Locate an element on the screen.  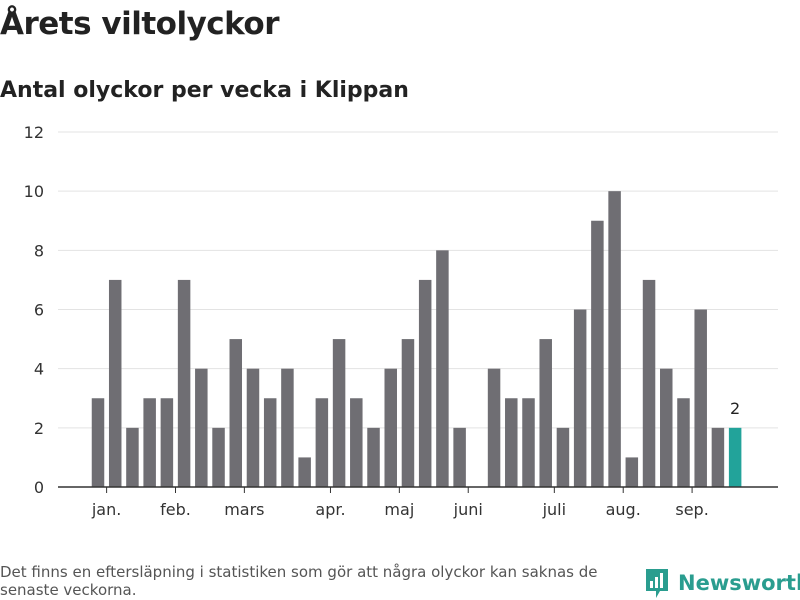
chart-bubble-icon is located at coordinates (657, 583).